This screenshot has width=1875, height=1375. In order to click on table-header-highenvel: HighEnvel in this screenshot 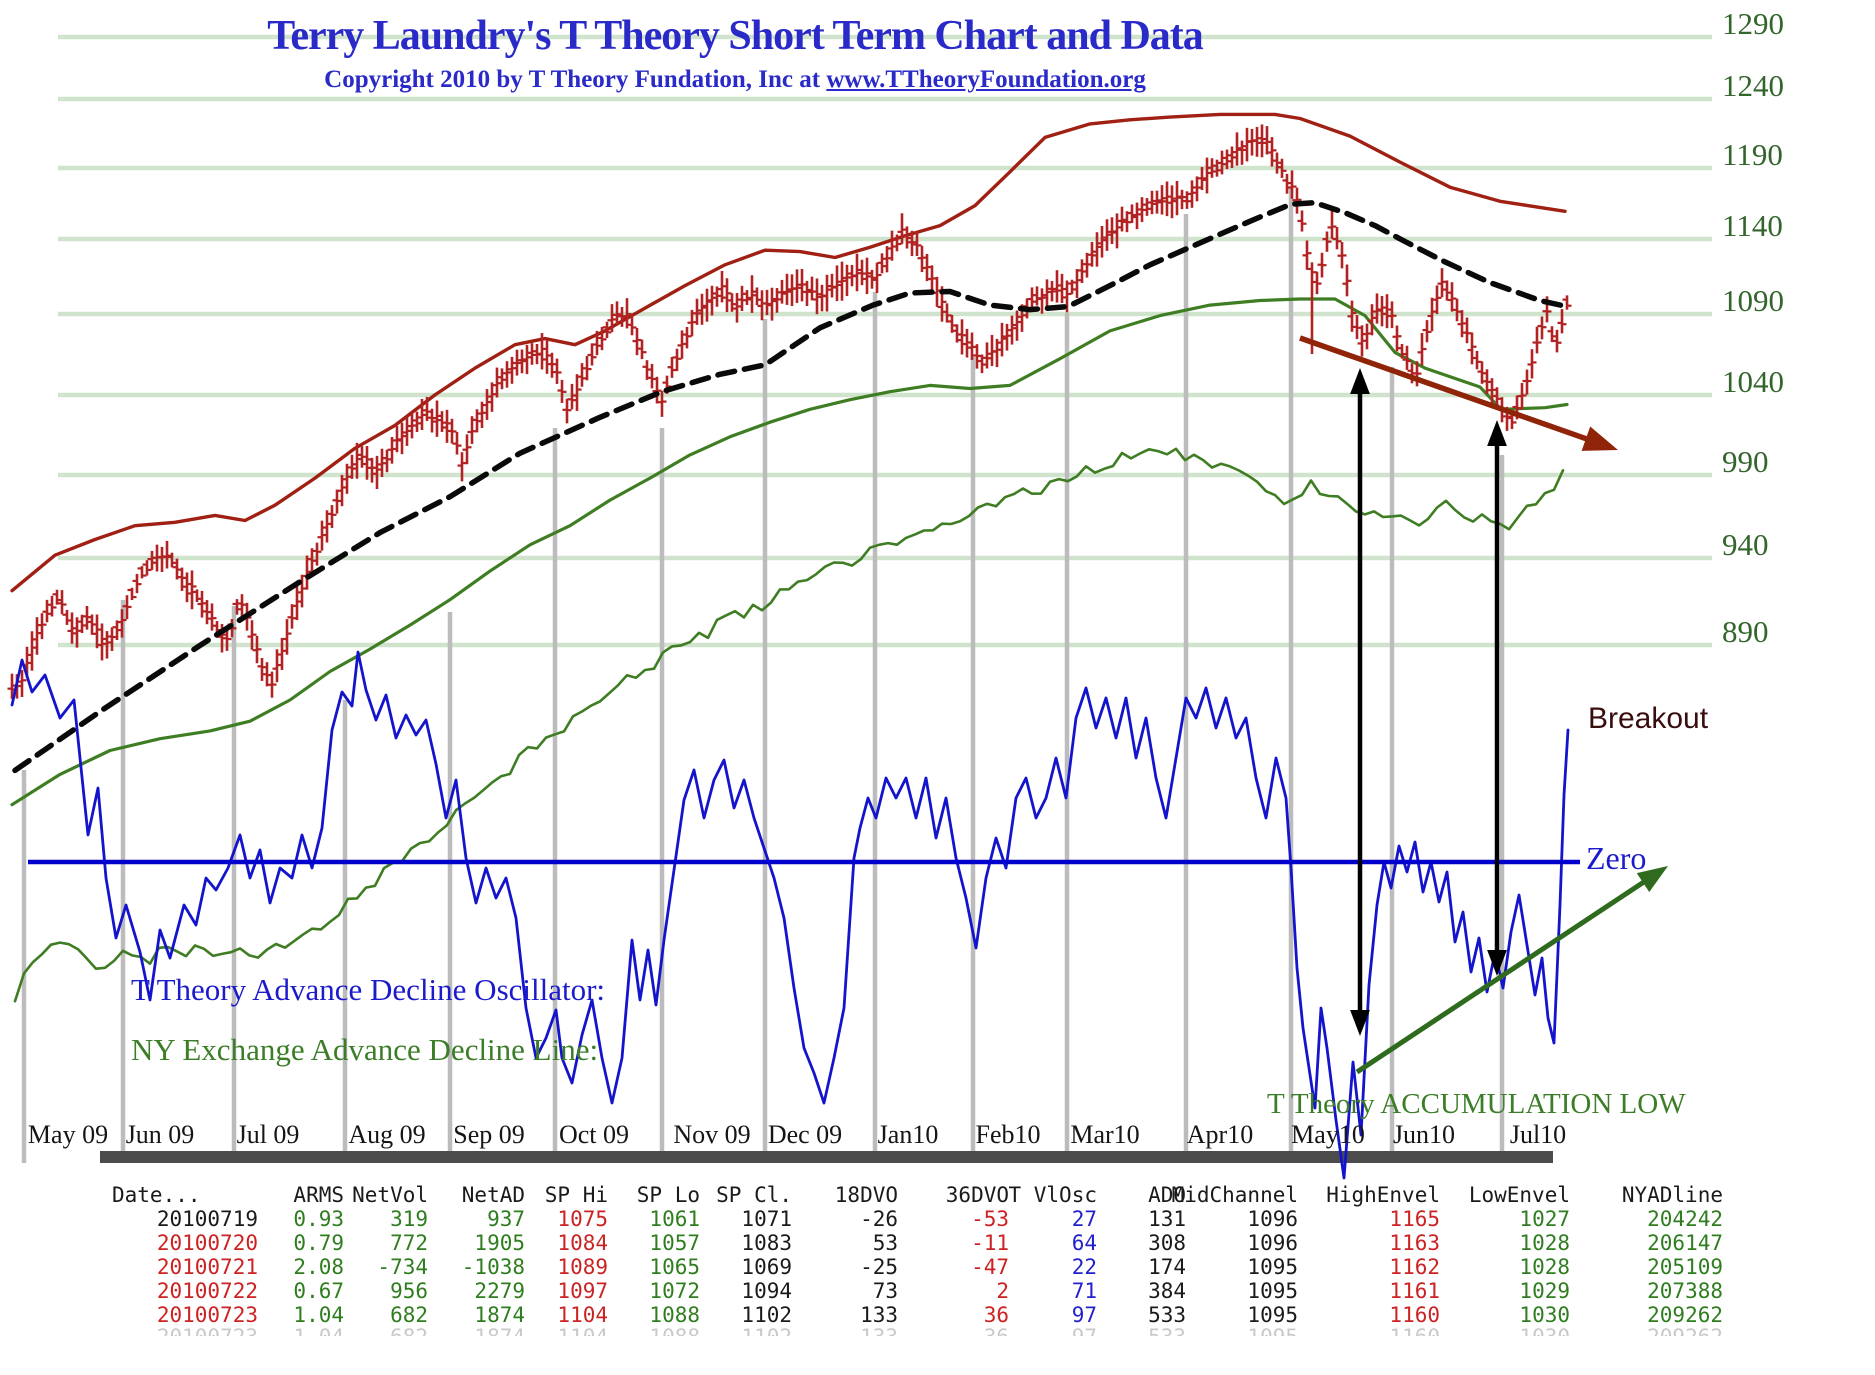, I will do `click(1383, 1195)`.